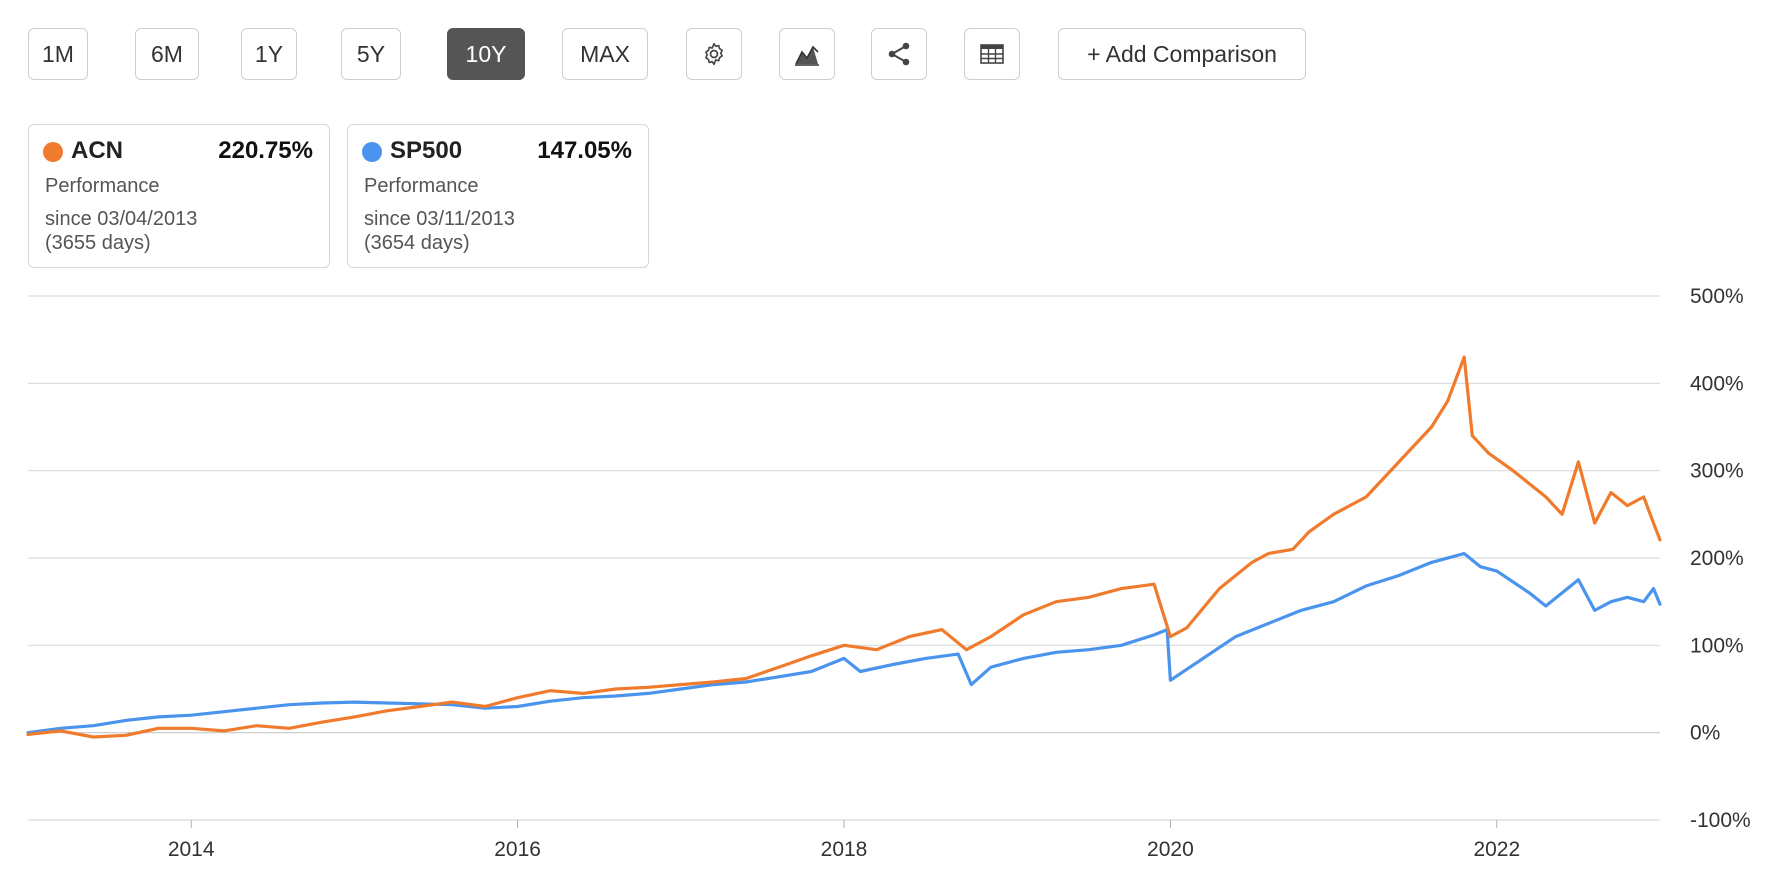 This screenshot has width=1786, height=890. I want to click on share-icon, so click(899, 54).